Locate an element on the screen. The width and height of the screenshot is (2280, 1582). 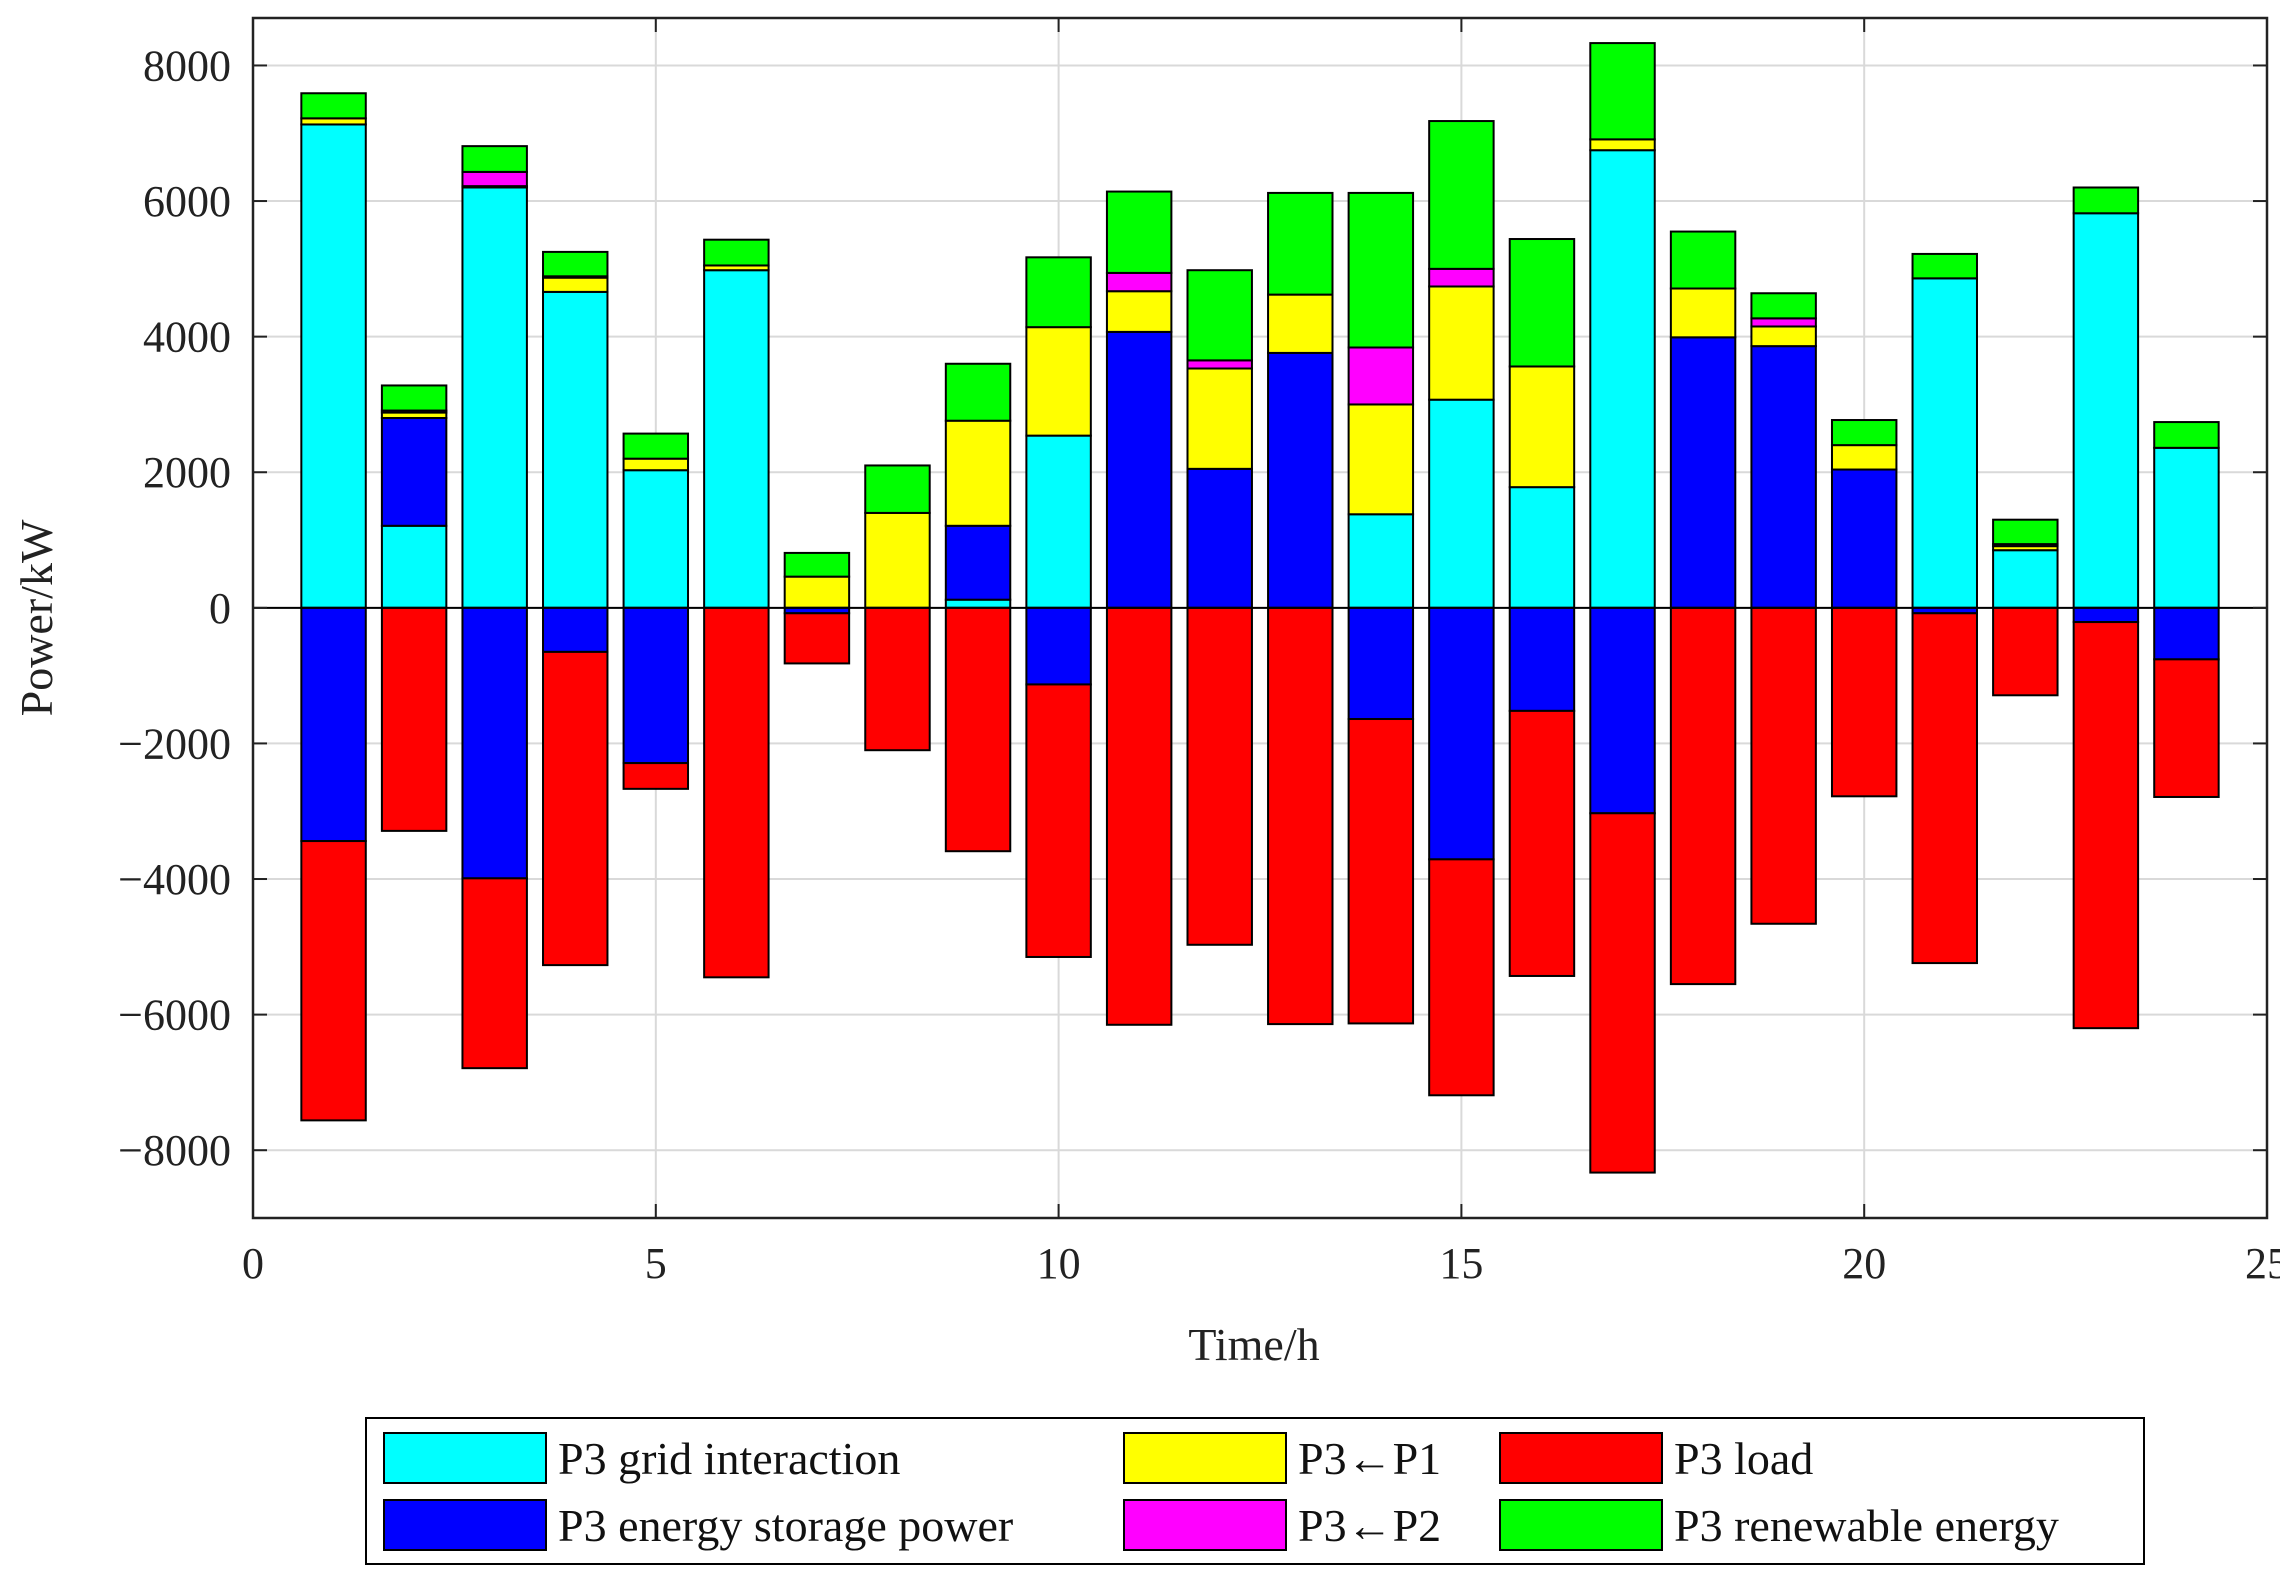
legend-label-load: P3 load is located at coordinates (1743, 1458).